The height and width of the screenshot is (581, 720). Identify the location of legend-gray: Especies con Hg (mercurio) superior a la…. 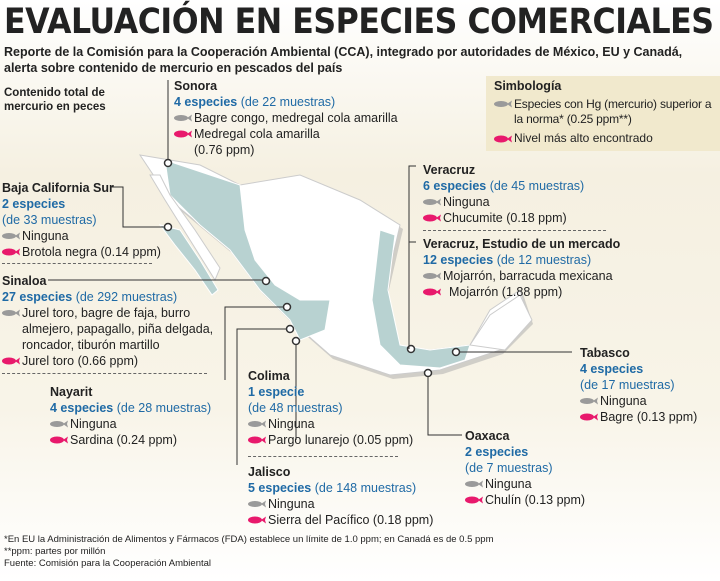
(613, 111).